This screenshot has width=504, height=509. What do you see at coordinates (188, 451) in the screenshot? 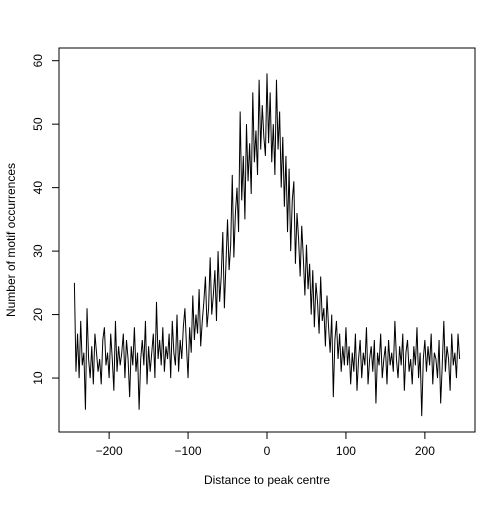
I see `x-tick-label: −100` at bounding box center [188, 451].